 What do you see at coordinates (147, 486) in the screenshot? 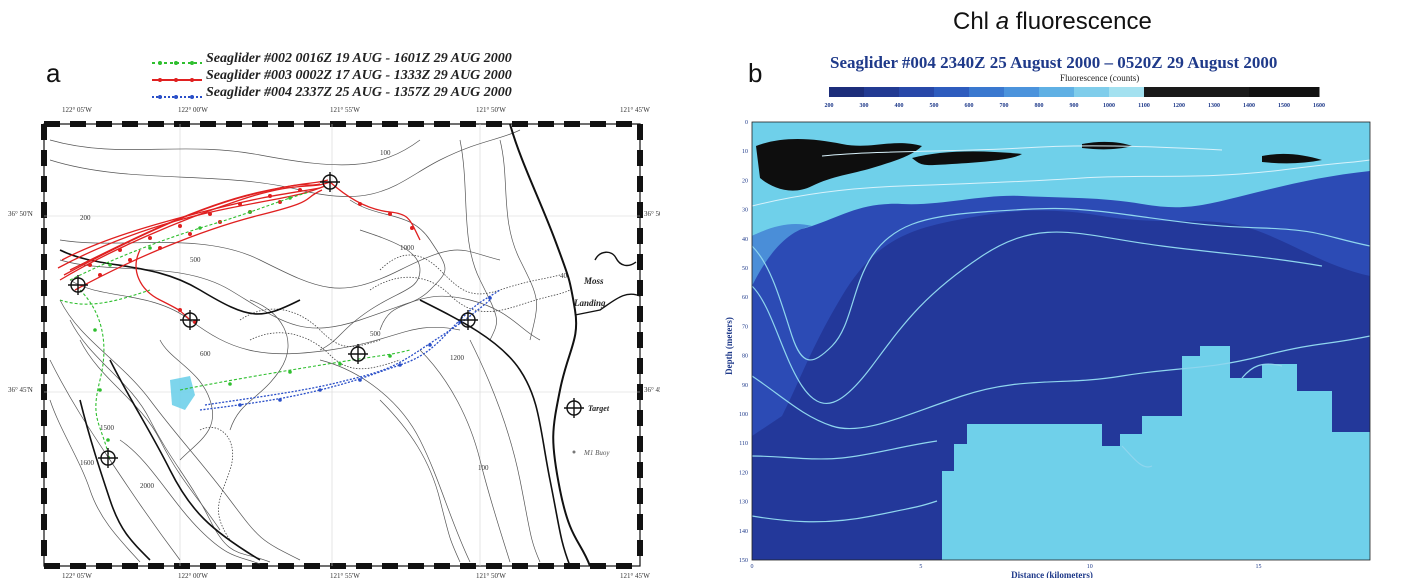
I see `contour-label: 2000` at bounding box center [147, 486].